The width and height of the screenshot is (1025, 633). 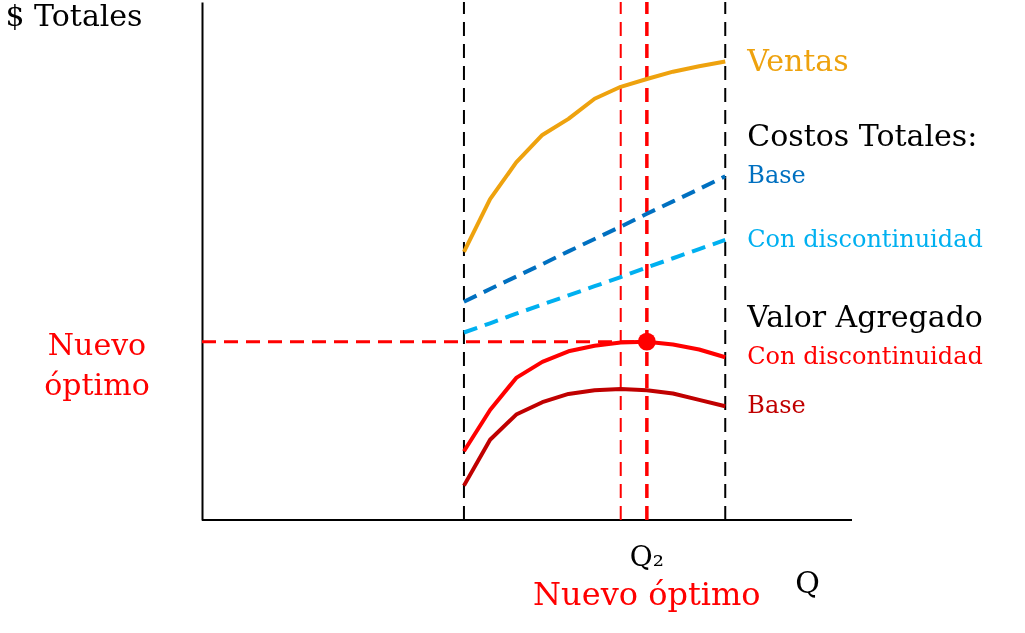 I want to click on x-axis-title: Q, so click(x=807, y=582).